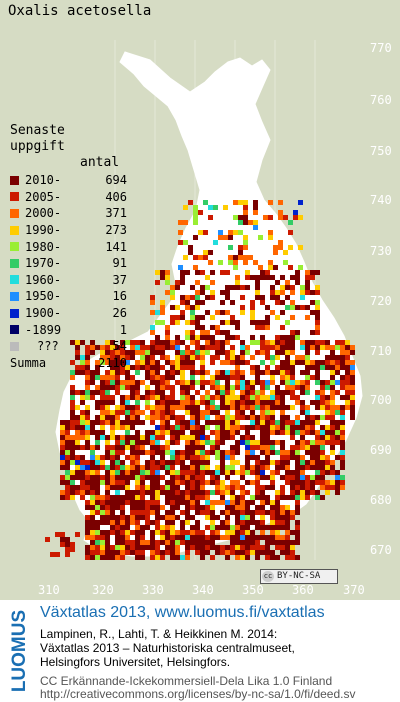  Describe the element at coordinates (68, 346) in the screenshot. I see `legend-row-unknown: ??? 54` at that location.